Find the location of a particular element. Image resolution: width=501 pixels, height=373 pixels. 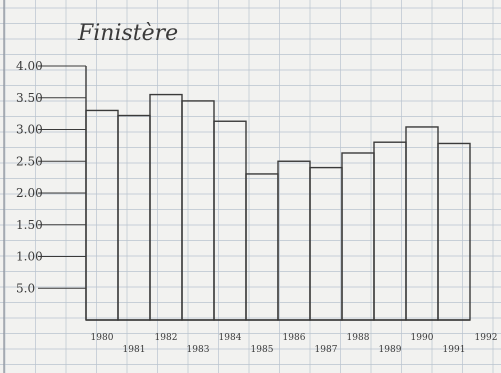

y-tick-label-3: 2.00 is located at coordinates (29, 193).